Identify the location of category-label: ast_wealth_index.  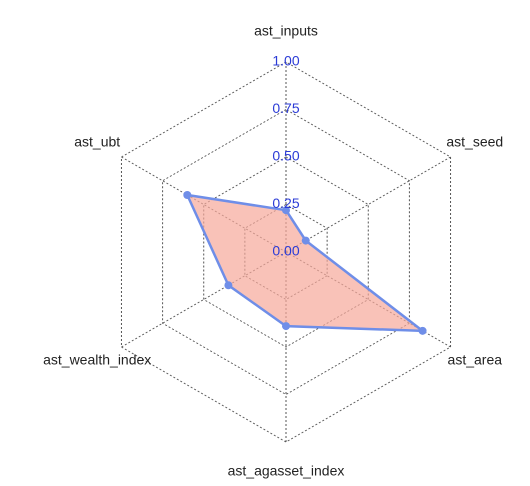
(97, 360).